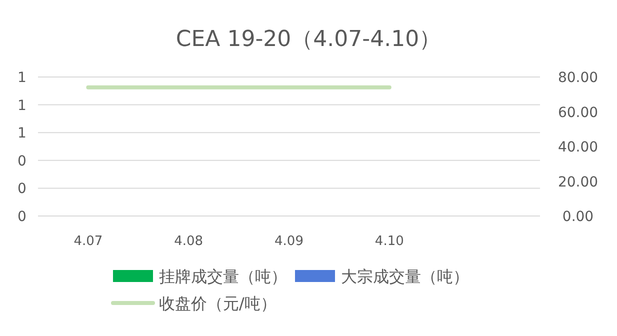 This screenshot has height=336, width=617. Describe the element at coordinates (405, 276) in the screenshot. I see `legend-label: 大宗成交量（吨）` at that location.